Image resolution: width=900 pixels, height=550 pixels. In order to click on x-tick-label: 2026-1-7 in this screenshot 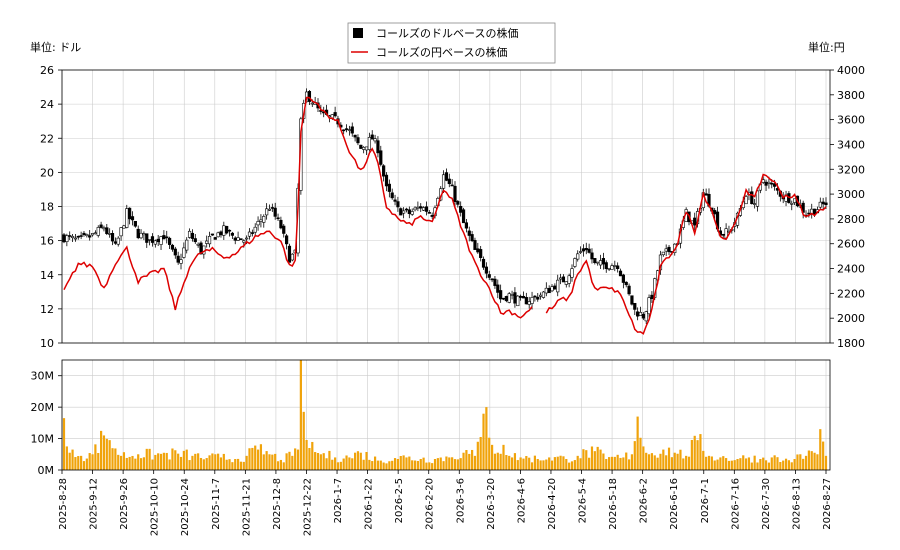, I will do `click(338, 500)`.